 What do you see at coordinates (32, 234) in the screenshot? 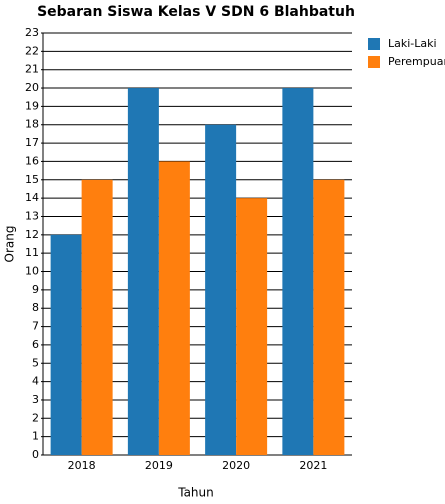
I see `y-tick-label: 12` at bounding box center [32, 234].